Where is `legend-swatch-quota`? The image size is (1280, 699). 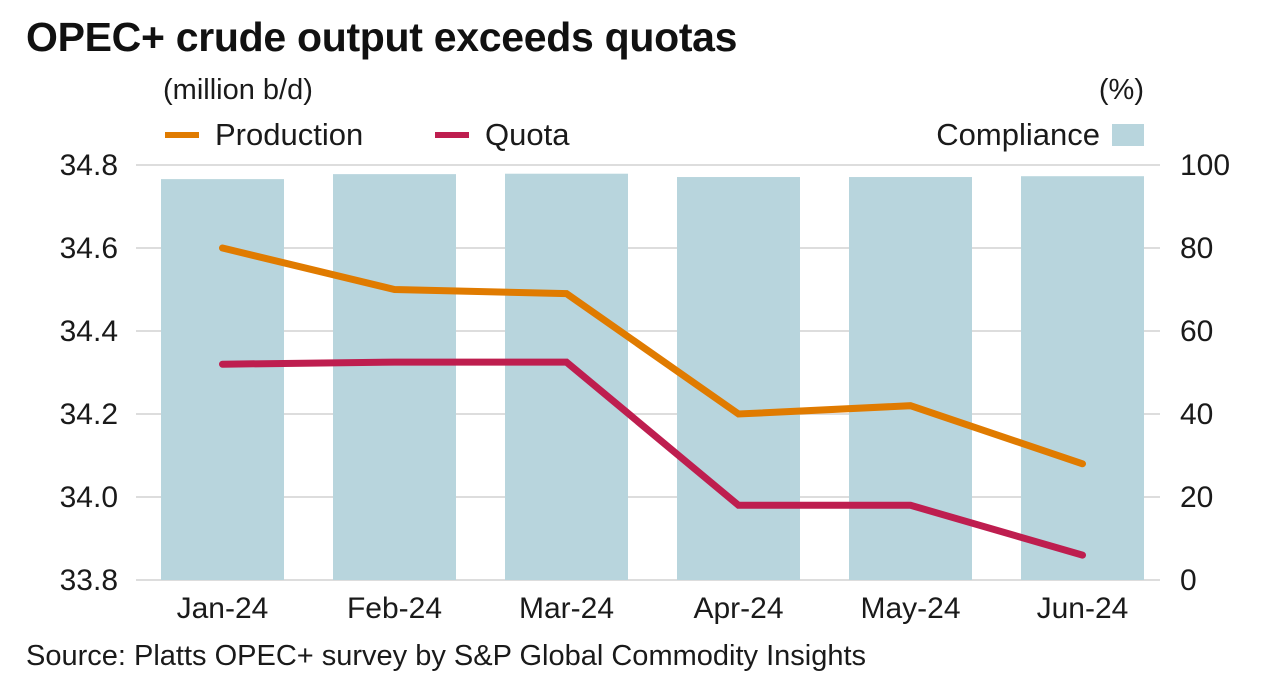
legend-swatch-quota is located at coordinates (452, 135).